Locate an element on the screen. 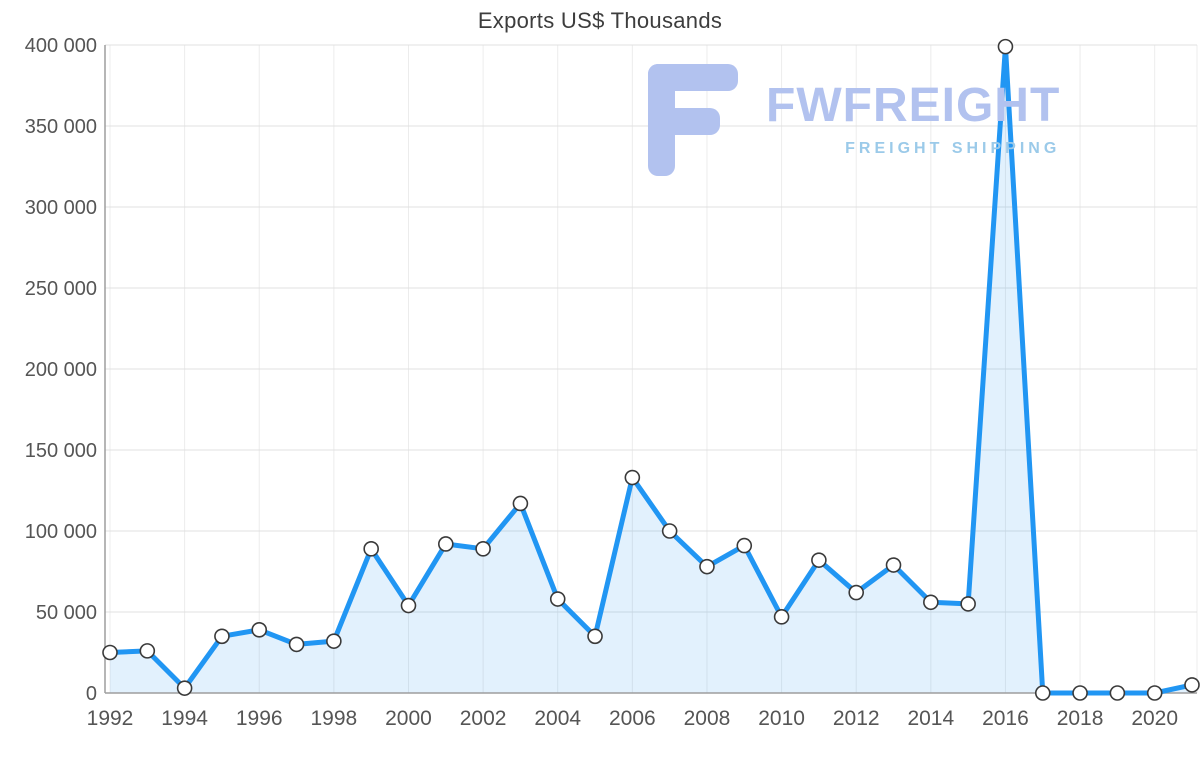 The image size is (1200, 763). y-axis-tick-label: 350 000 is located at coordinates (61, 127).